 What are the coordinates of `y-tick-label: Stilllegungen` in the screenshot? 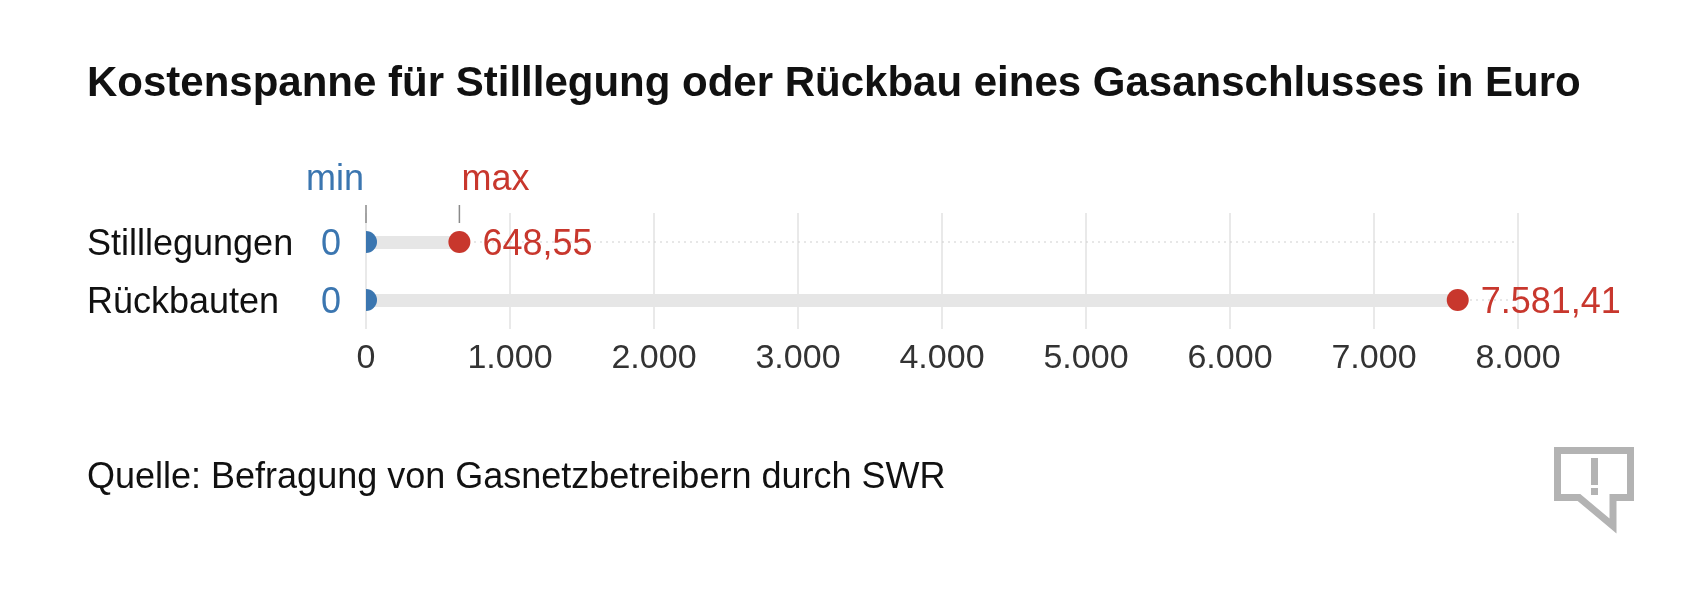 It's located at (190, 242).